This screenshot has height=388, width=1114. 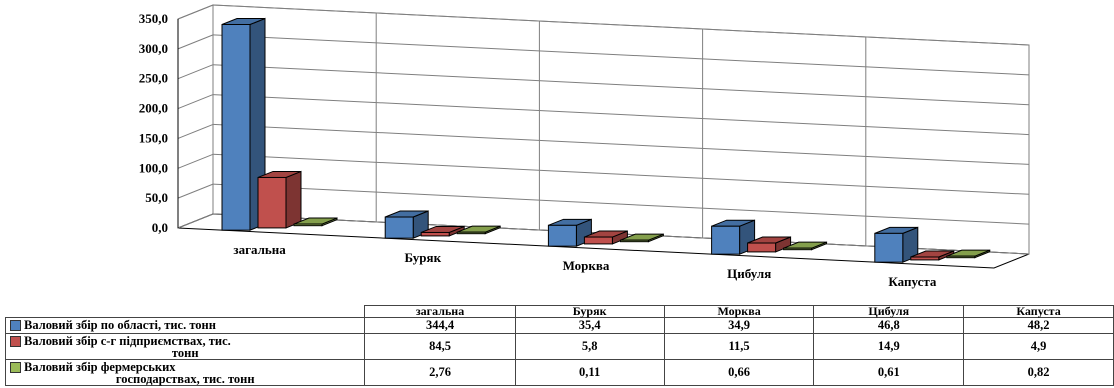 I want to click on table-header-row: загальна Буряк Морква Цибуля Капуста, so click(x=560, y=311).